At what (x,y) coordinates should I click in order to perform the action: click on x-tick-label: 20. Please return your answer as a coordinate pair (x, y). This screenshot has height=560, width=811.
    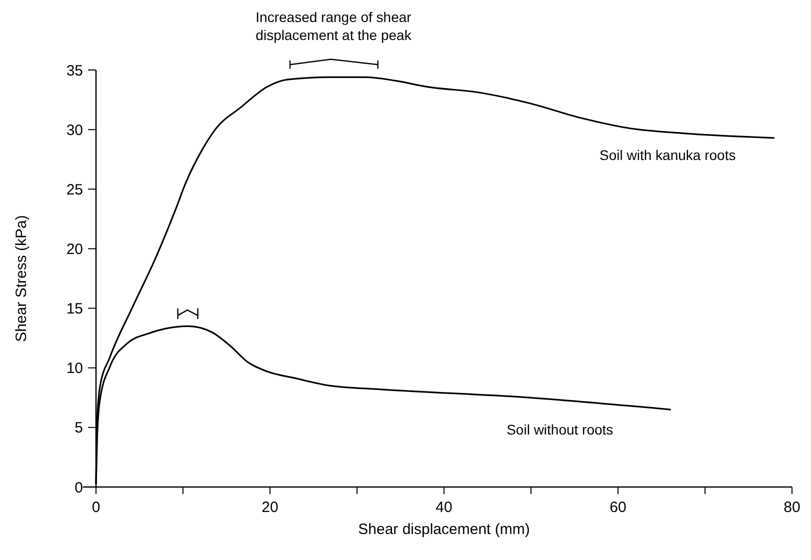
    Looking at the image, I should click on (270, 507).